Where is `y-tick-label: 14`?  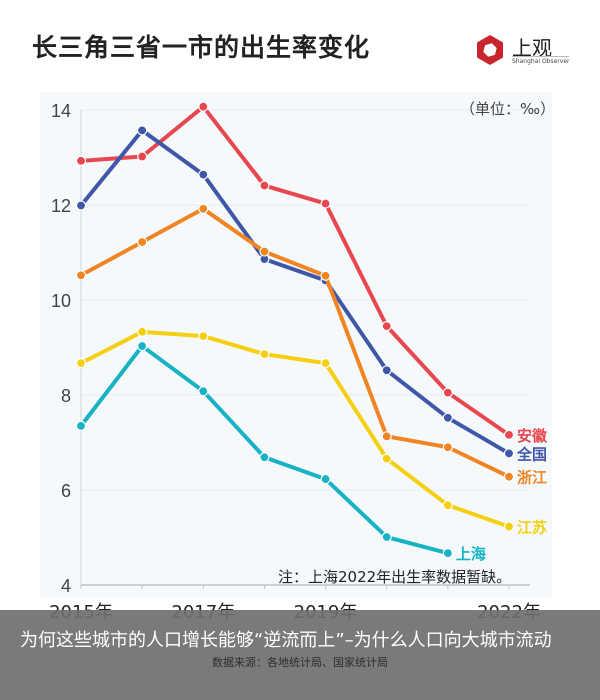 y-tick-label: 14 is located at coordinates (61, 111).